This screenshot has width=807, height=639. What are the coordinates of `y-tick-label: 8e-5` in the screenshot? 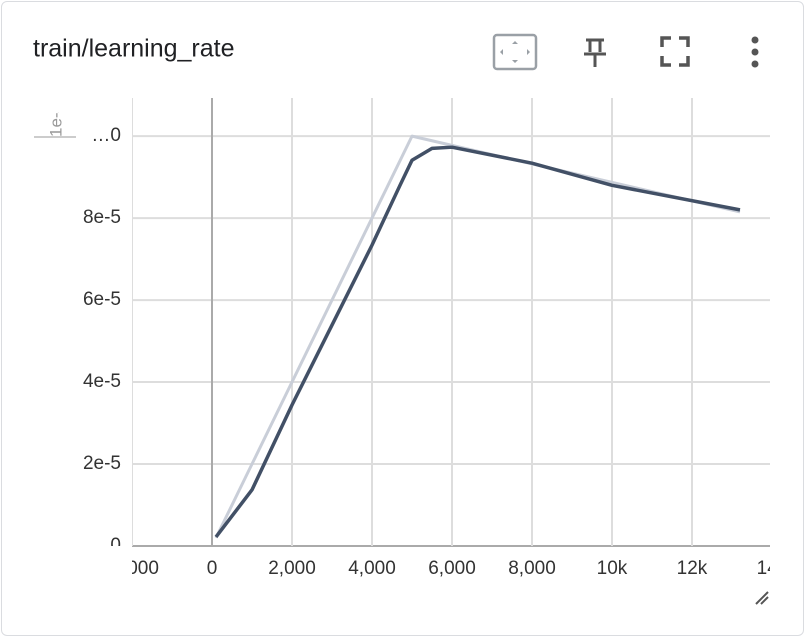 It's located at (102, 217).